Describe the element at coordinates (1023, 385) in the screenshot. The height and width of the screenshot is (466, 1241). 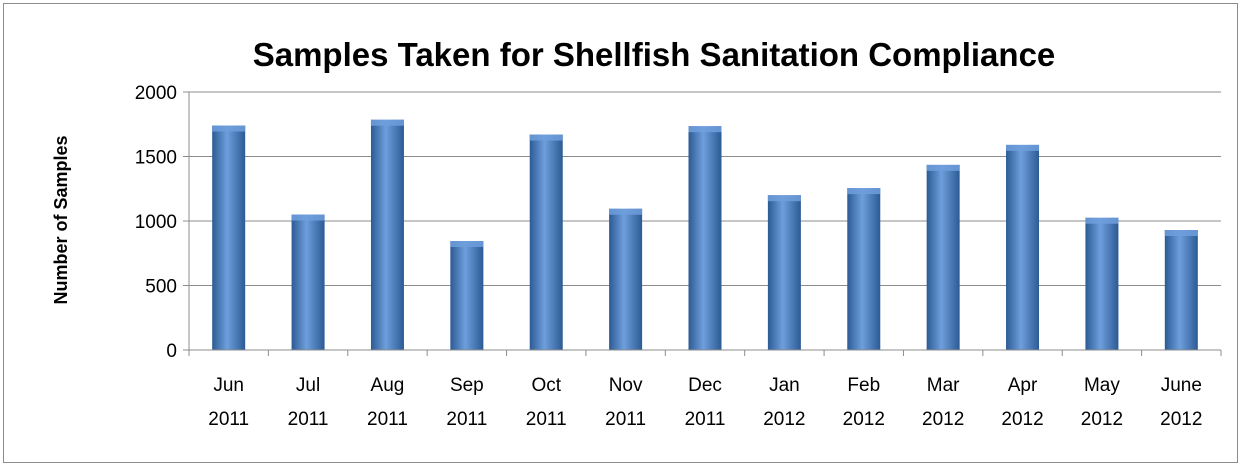
I see `x-tick-label-month: Apr` at that location.